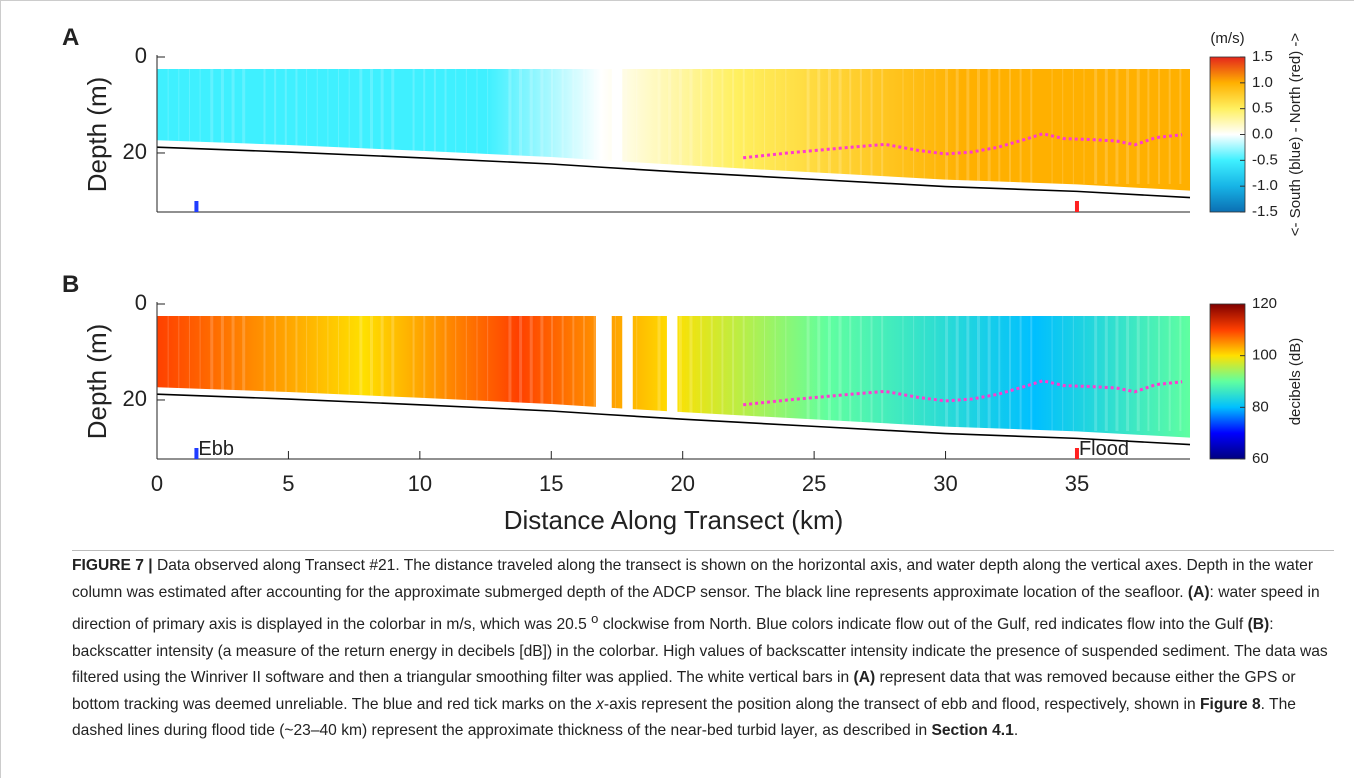 Image resolution: width=1355 pixels, height=779 pixels. Describe the element at coordinates (420, 483) in the screenshot. I see `x-tick-label: 10` at that location.